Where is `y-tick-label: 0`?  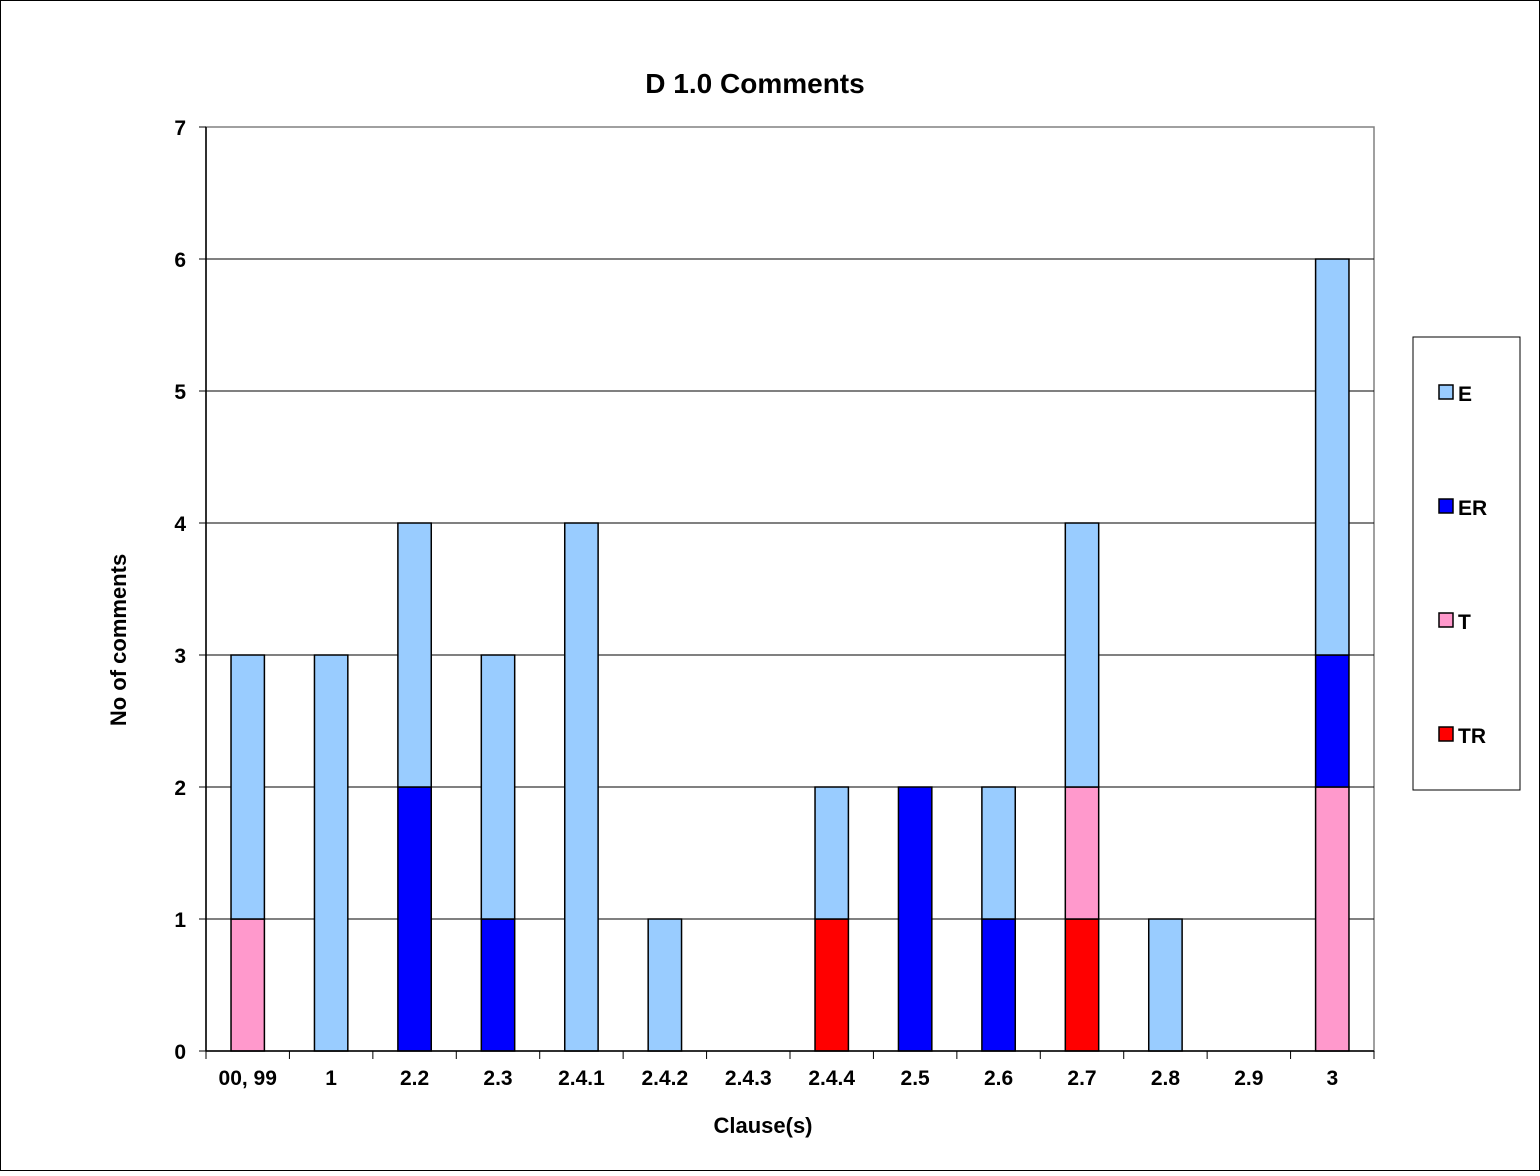 y-tick-label: 0 is located at coordinates (180, 1052).